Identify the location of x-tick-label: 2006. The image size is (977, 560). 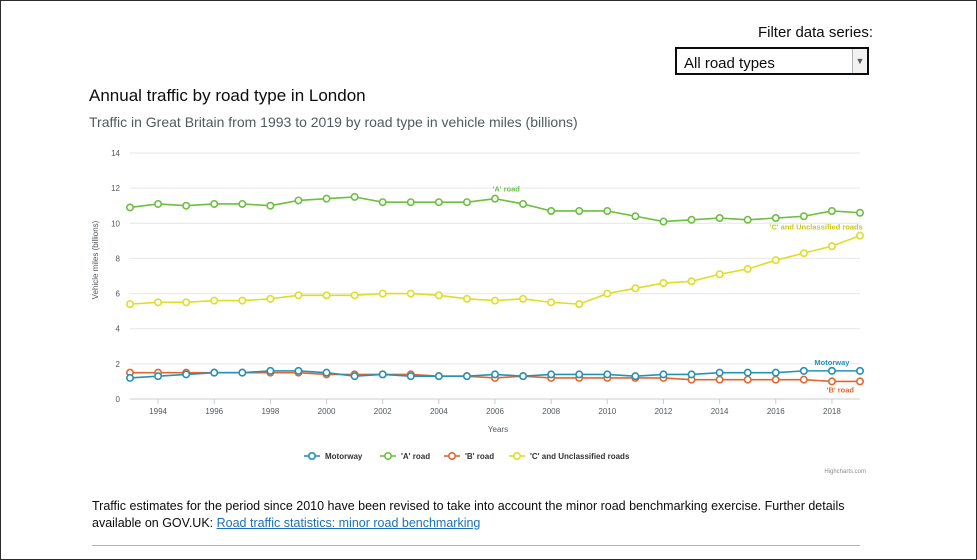
(495, 411).